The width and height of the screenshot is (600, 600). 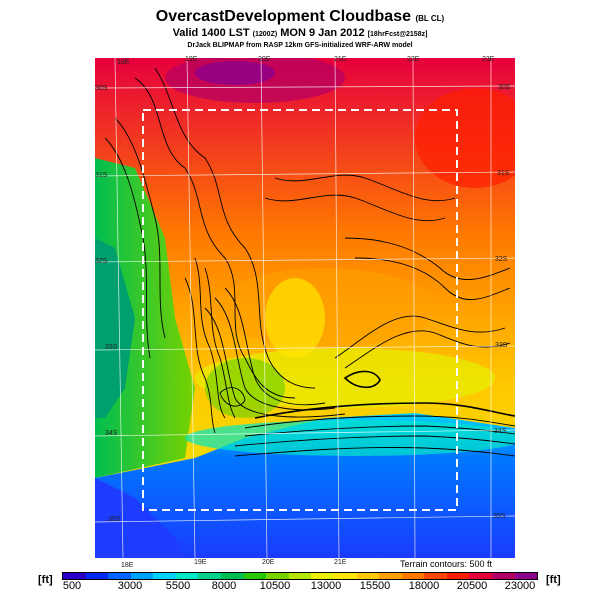 I want to click on east-red-cell, so click(x=465, y=138).